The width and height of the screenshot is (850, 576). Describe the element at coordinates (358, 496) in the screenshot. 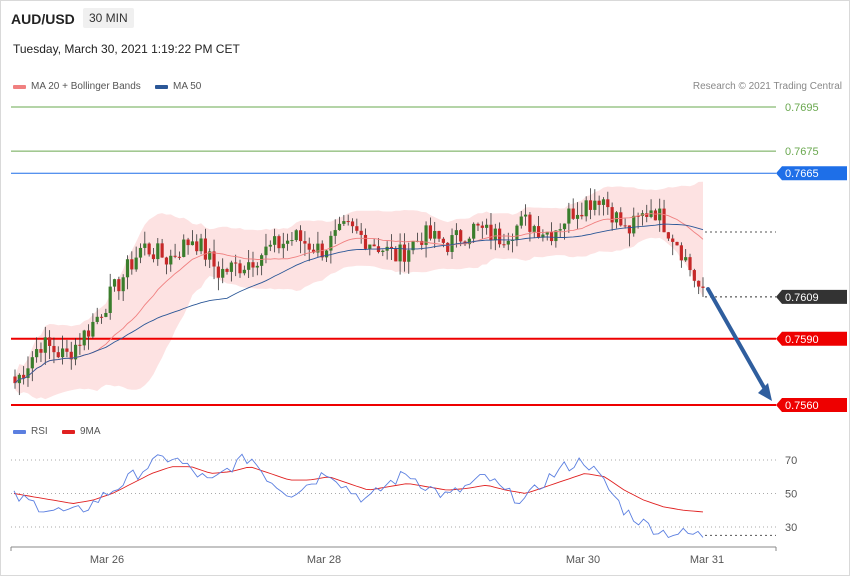

I see `rsi-line` at that location.